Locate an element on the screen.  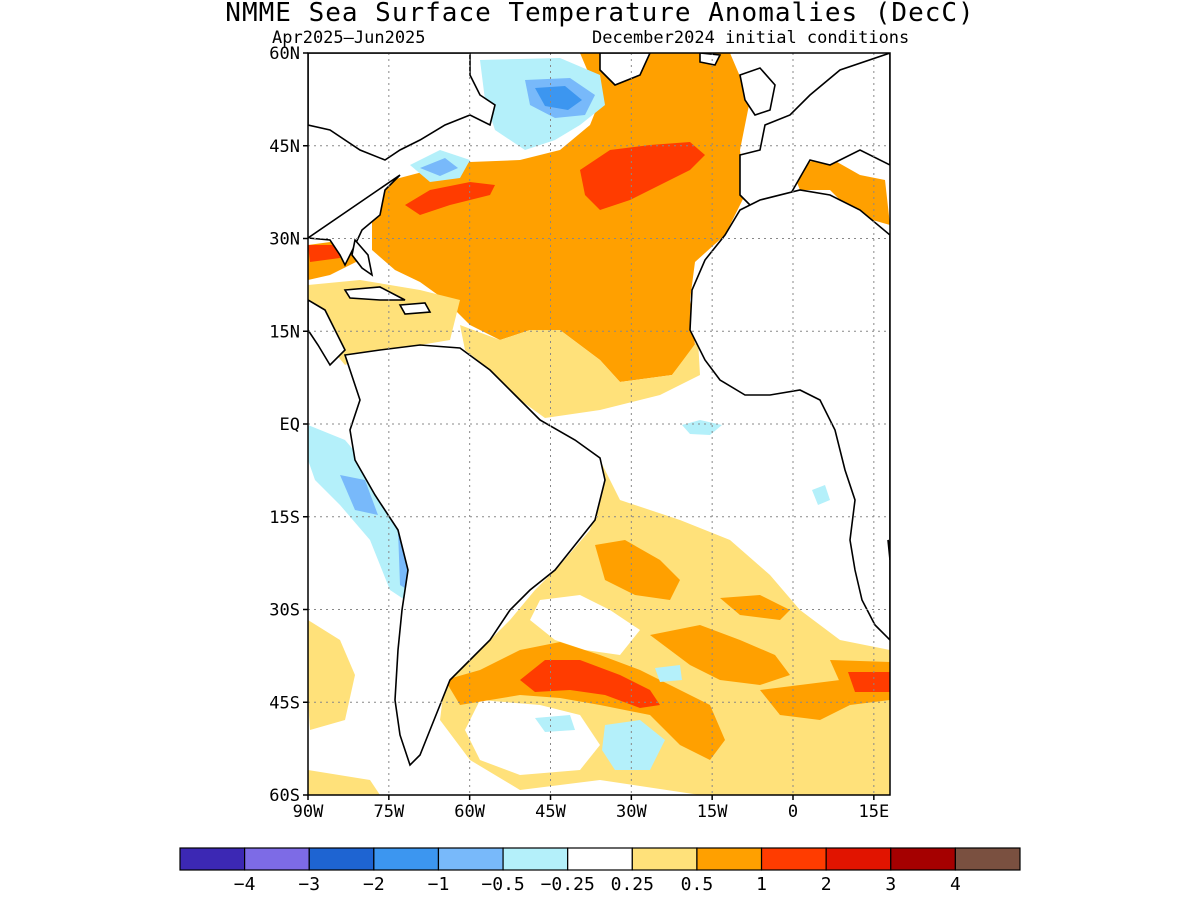
mediterranean-warm is located at coordinates (840, 191).